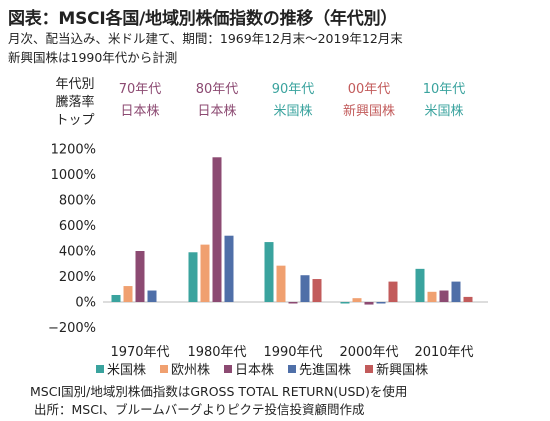  Describe the element at coordinates (368, 111) in the screenshot. I see `top-performer-name: 新興国株` at that location.